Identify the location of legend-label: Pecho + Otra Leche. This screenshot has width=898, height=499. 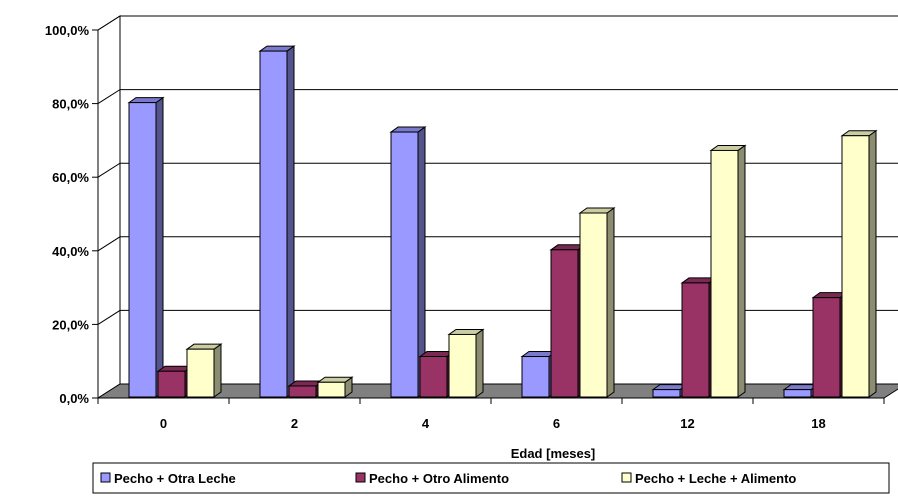
(175, 478).